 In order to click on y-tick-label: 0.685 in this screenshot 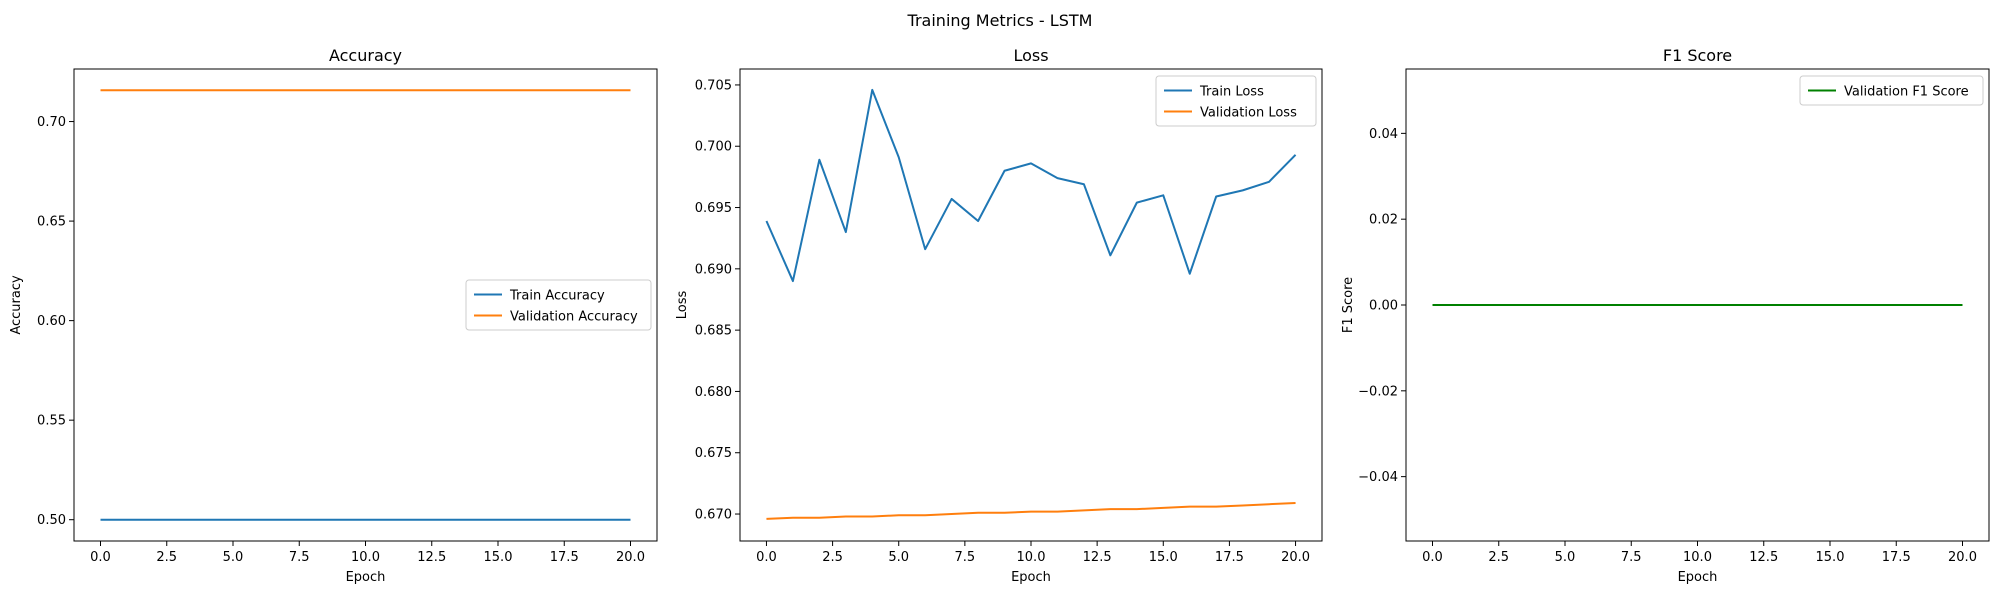, I will do `click(713, 331)`.